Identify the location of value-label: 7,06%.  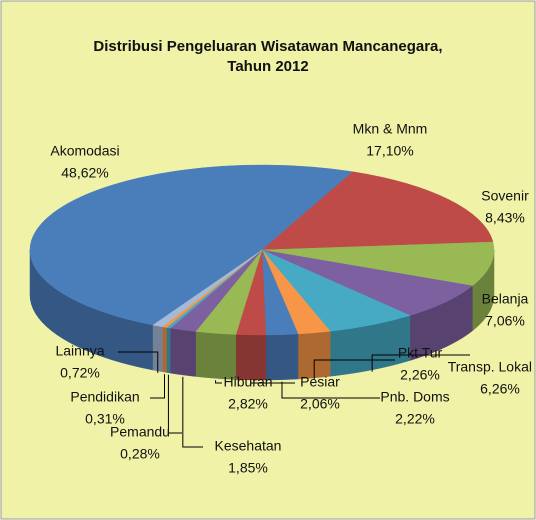
(505, 321).